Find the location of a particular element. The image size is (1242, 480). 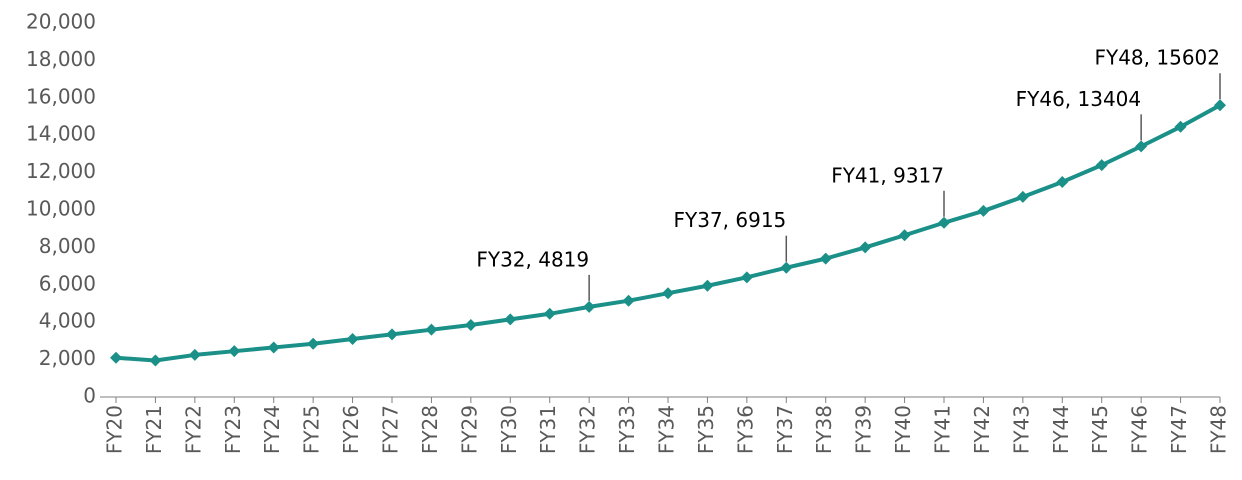

annotation: FY41, 9317 is located at coordinates (887, 175).